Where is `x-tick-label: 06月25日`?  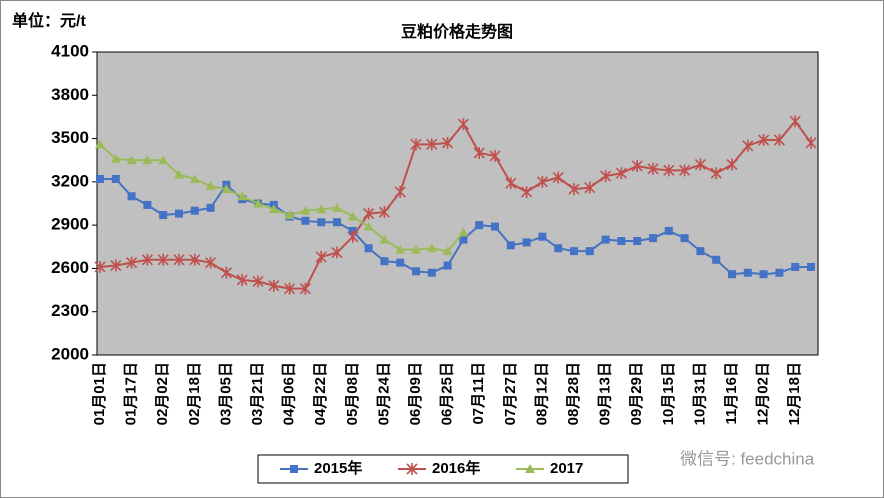
x-tick-label: 06月25日 is located at coordinates (447, 393).